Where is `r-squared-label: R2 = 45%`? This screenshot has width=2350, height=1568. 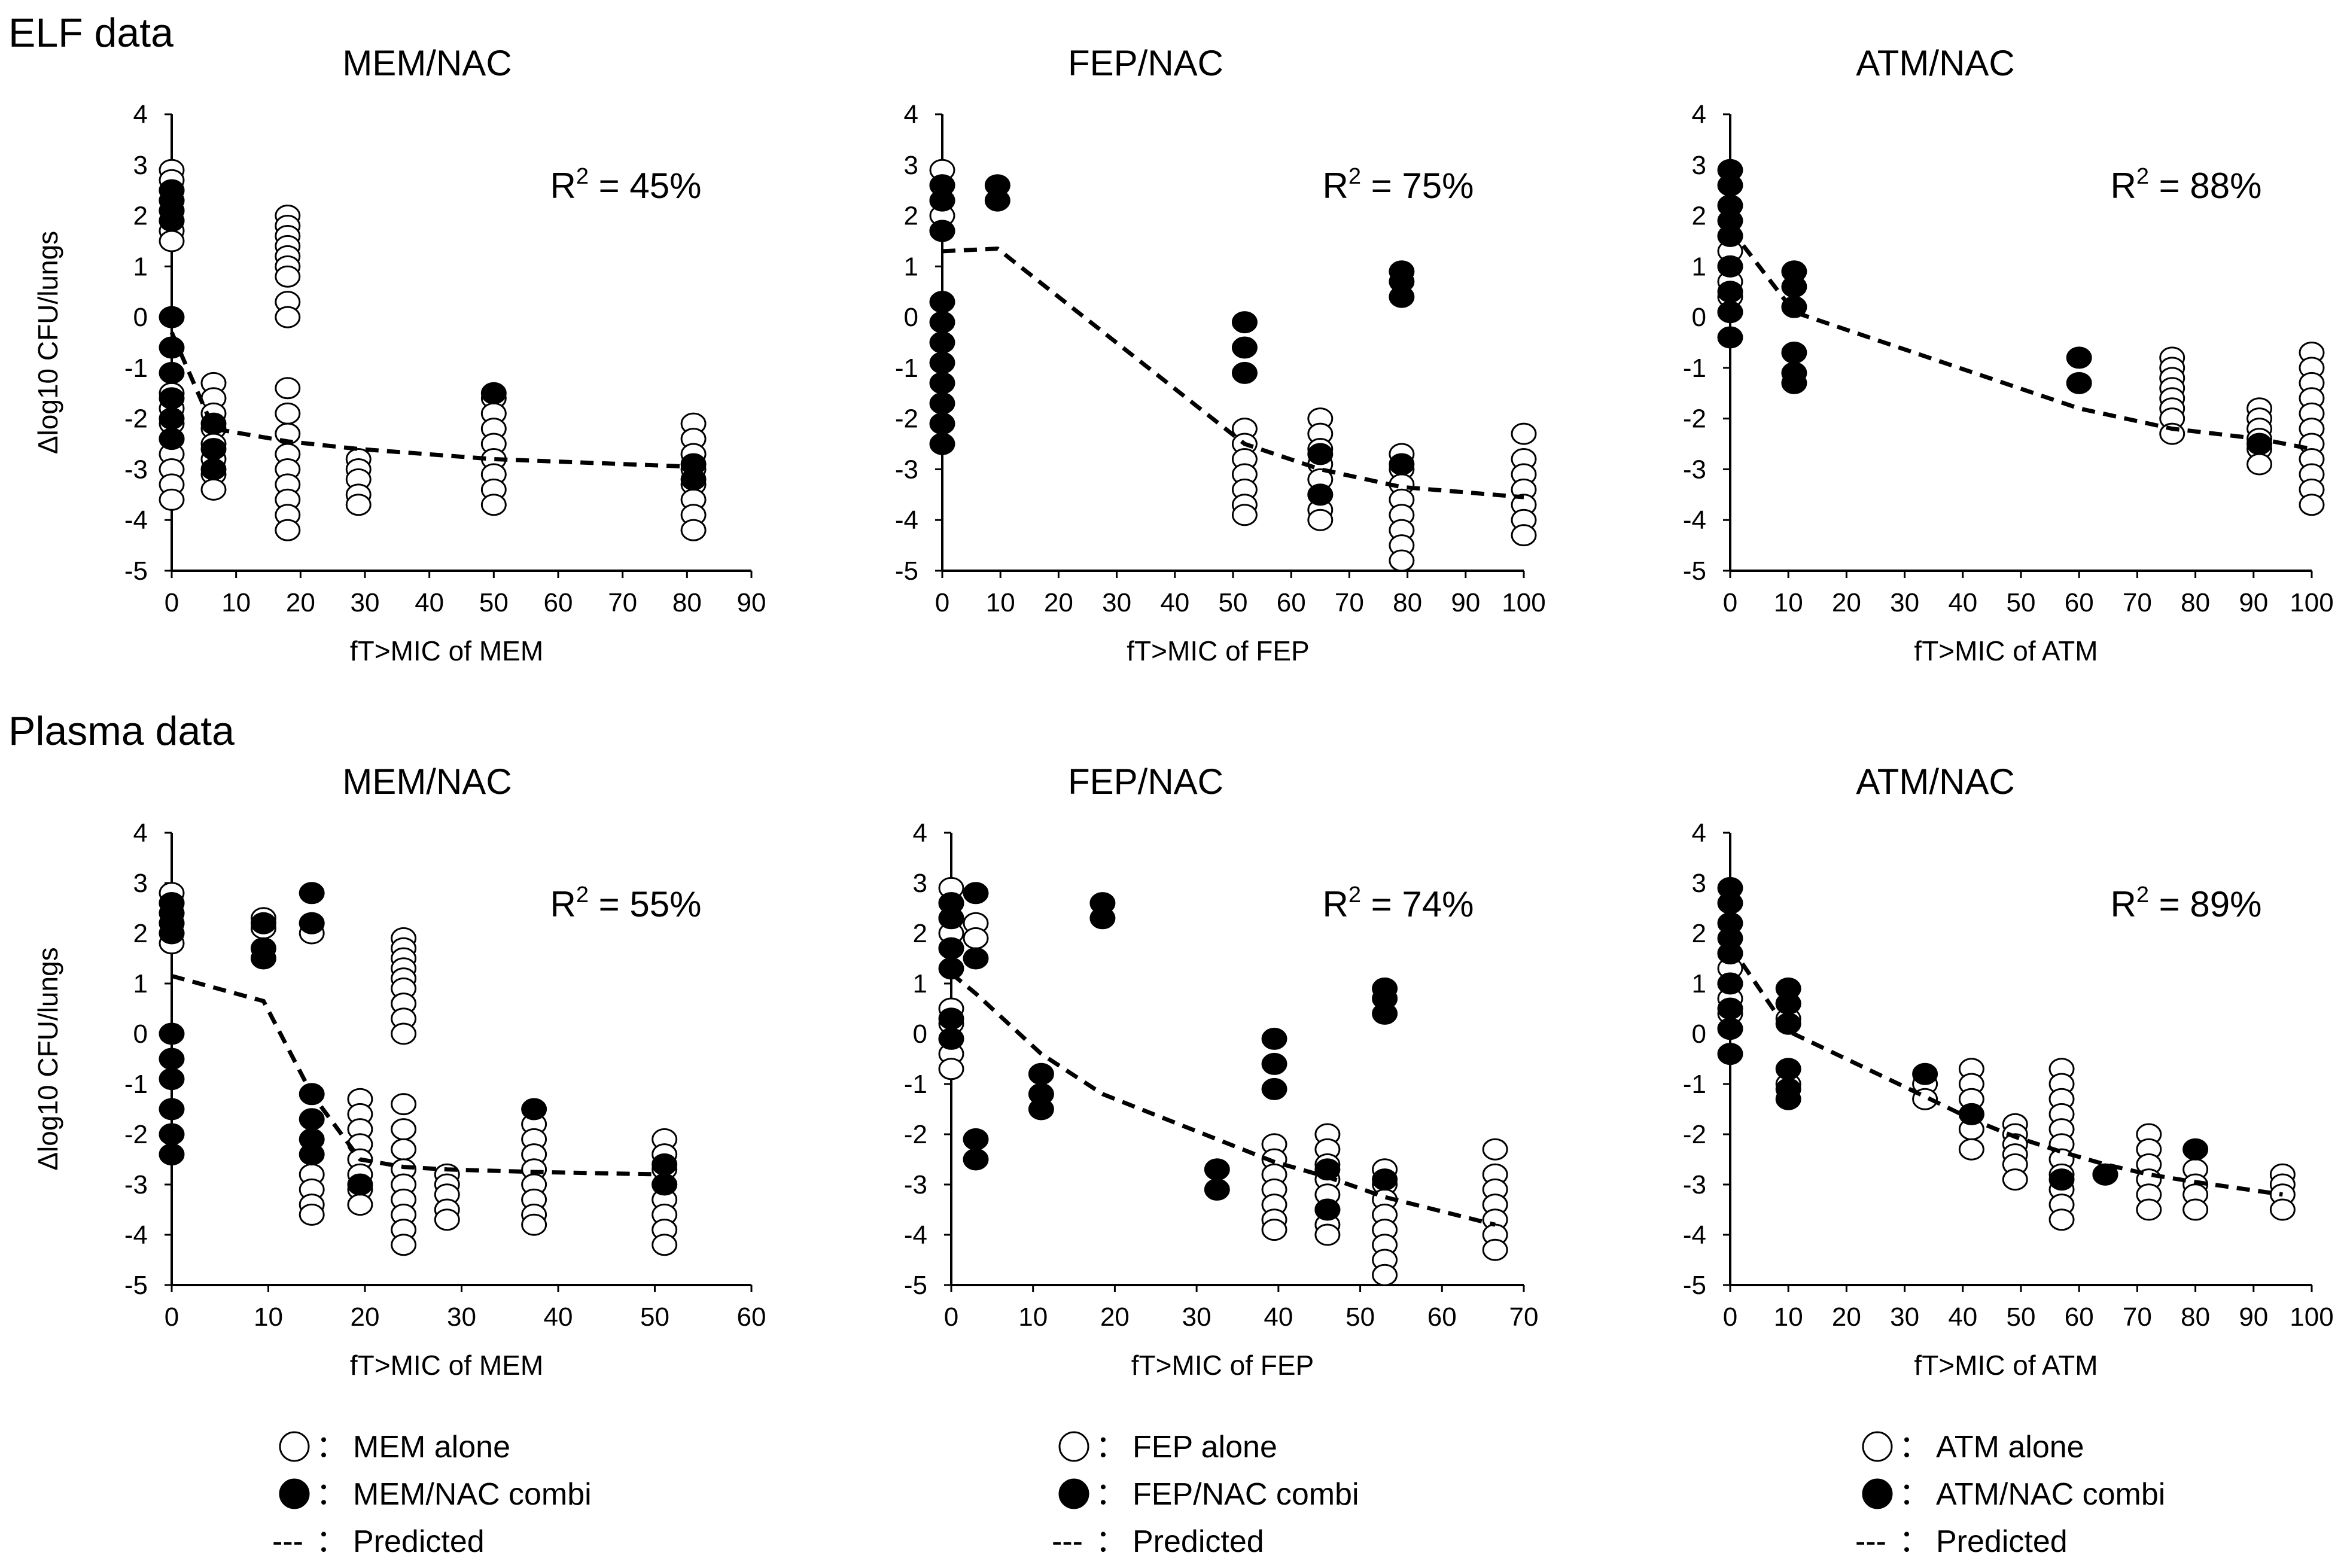 r-squared-label: R2 = 45% is located at coordinates (626, 185).